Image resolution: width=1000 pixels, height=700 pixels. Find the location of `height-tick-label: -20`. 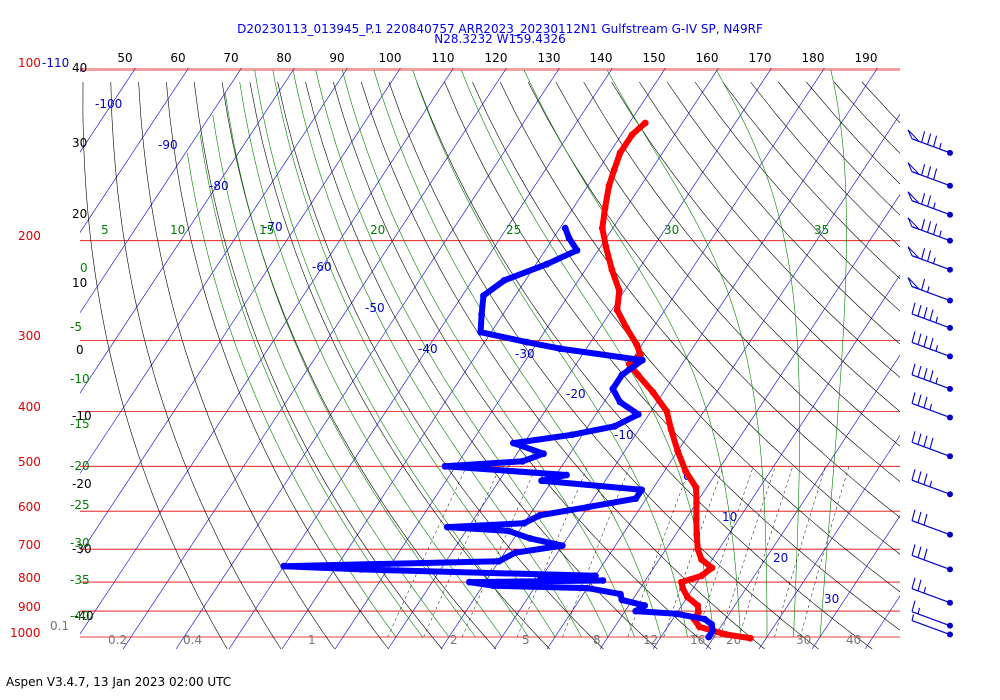

height-tick-label: -20 is located at coordinates (82, 484).